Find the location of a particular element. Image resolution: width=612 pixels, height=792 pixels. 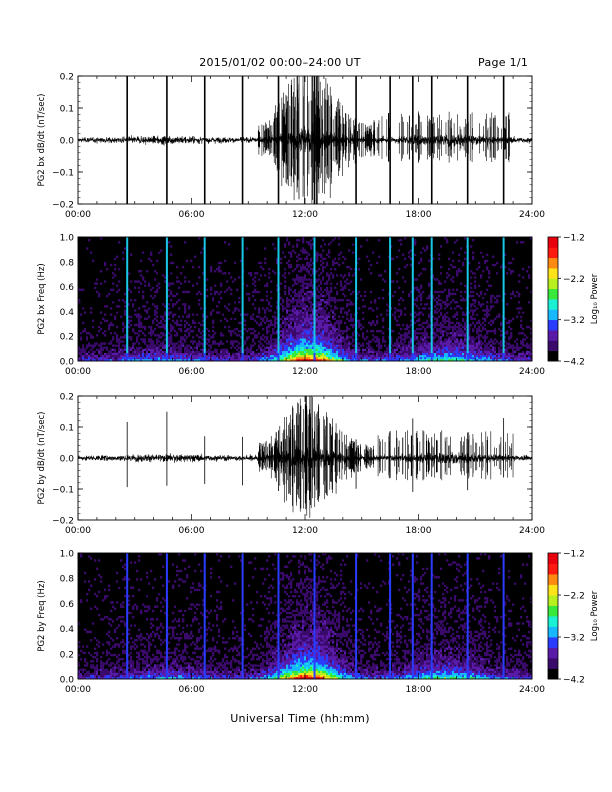

y-axis-label: PG2 bx dB/dt (nT/sec) is located at coordinates (42, 140).